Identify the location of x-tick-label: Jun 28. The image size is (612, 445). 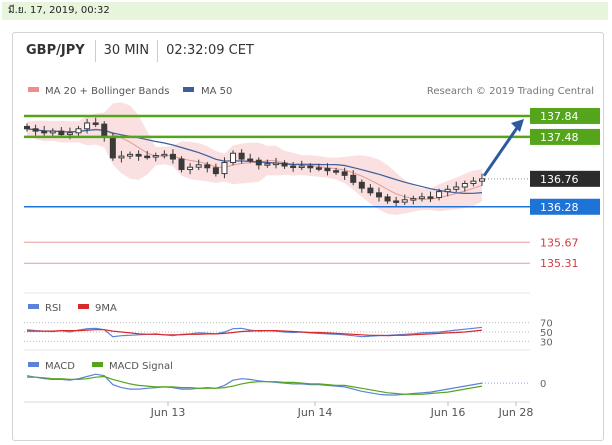
(516, 412).